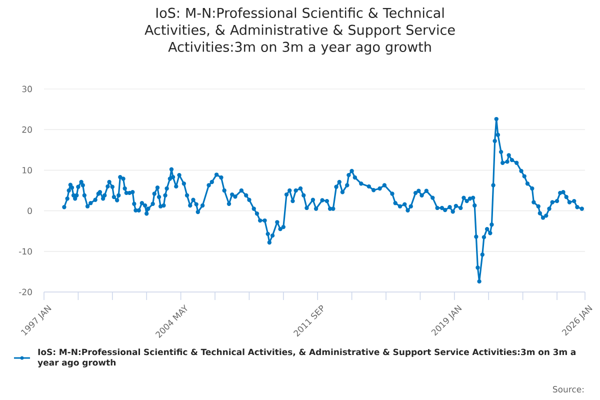 The image size is (600, 400). What do you see at coordinates (568, 389) in the screenshot?
I see `source-note: Source:` at bounding box center [568, 389].